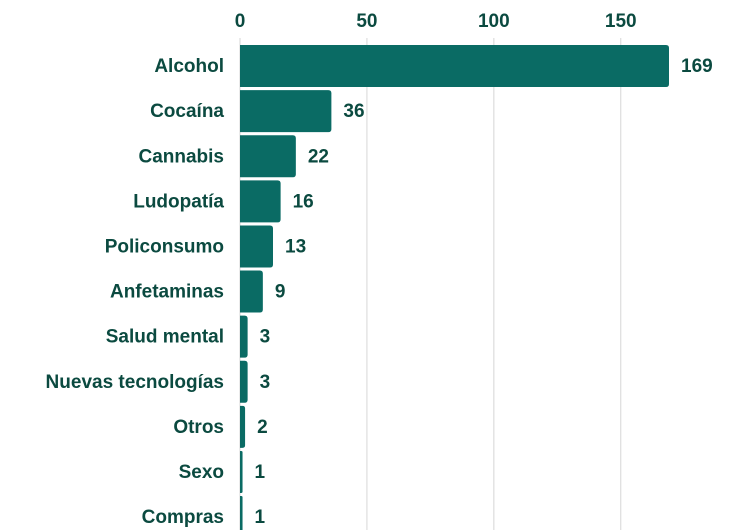 Image resolution: width=738 pixels, height=530 pixels. I want to click on y-tick-label: Alcohol, so click(189, 66).